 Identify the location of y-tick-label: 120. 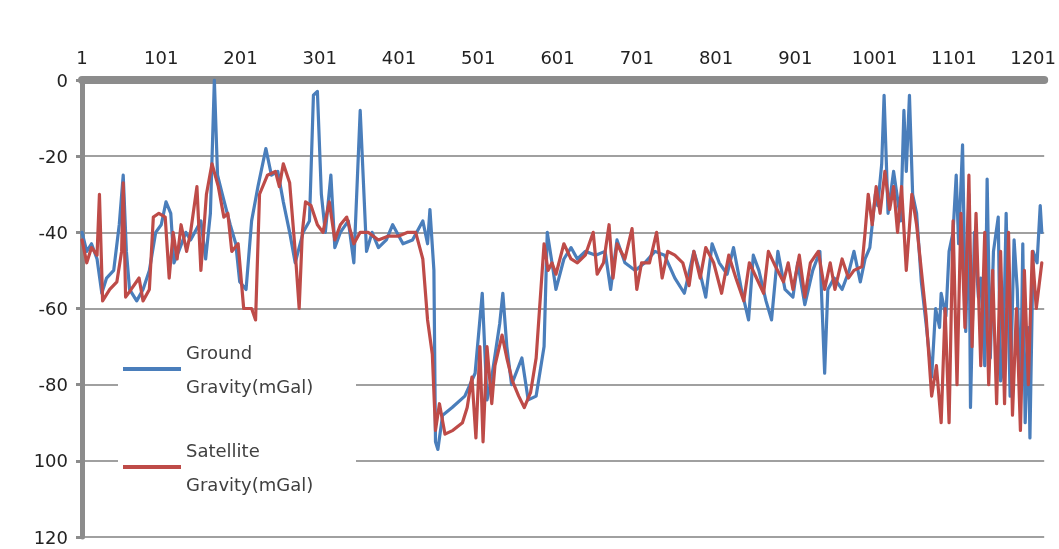
(50, 537).